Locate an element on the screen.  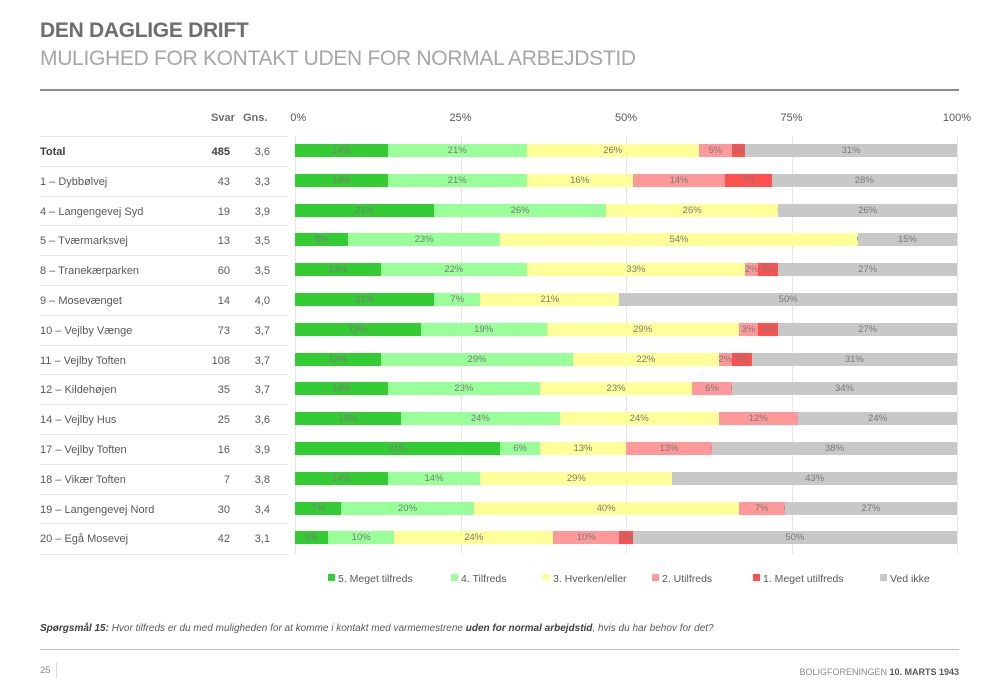
data-label: 38% is located at coordinates (835, 448).